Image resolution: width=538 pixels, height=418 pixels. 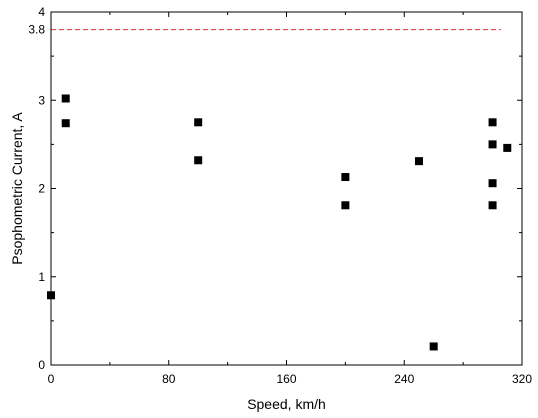 What do you see at coordinates (51, 379) in the screenshot?
I see `x-tick-label: 0` at bounding box center [51, 379].